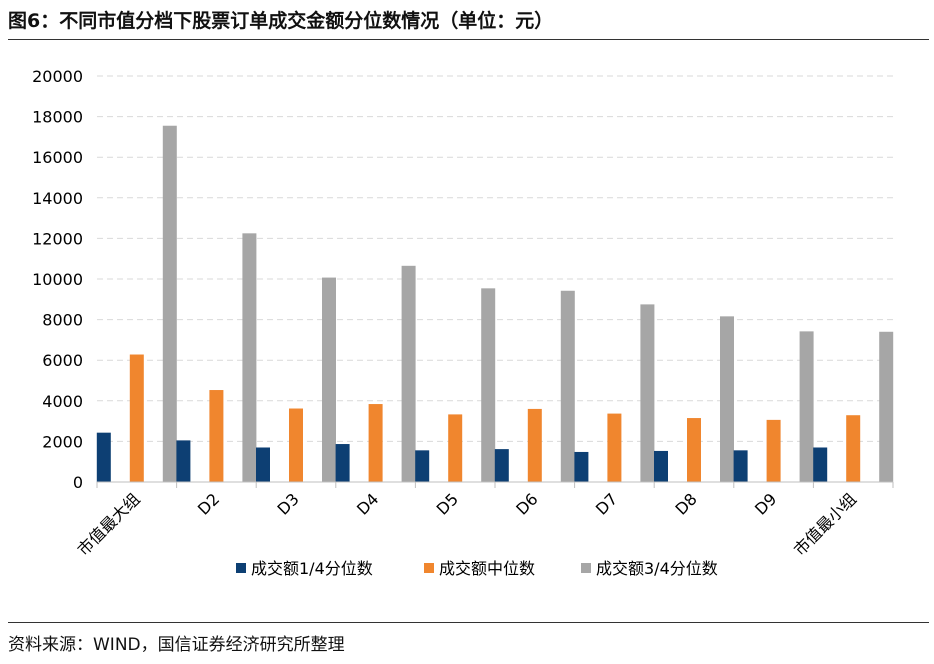 Image resolution: width=934 pixels, height=664 pixels. I want to click on legend-label: 成交额3/4分位数, so click(657, 568).